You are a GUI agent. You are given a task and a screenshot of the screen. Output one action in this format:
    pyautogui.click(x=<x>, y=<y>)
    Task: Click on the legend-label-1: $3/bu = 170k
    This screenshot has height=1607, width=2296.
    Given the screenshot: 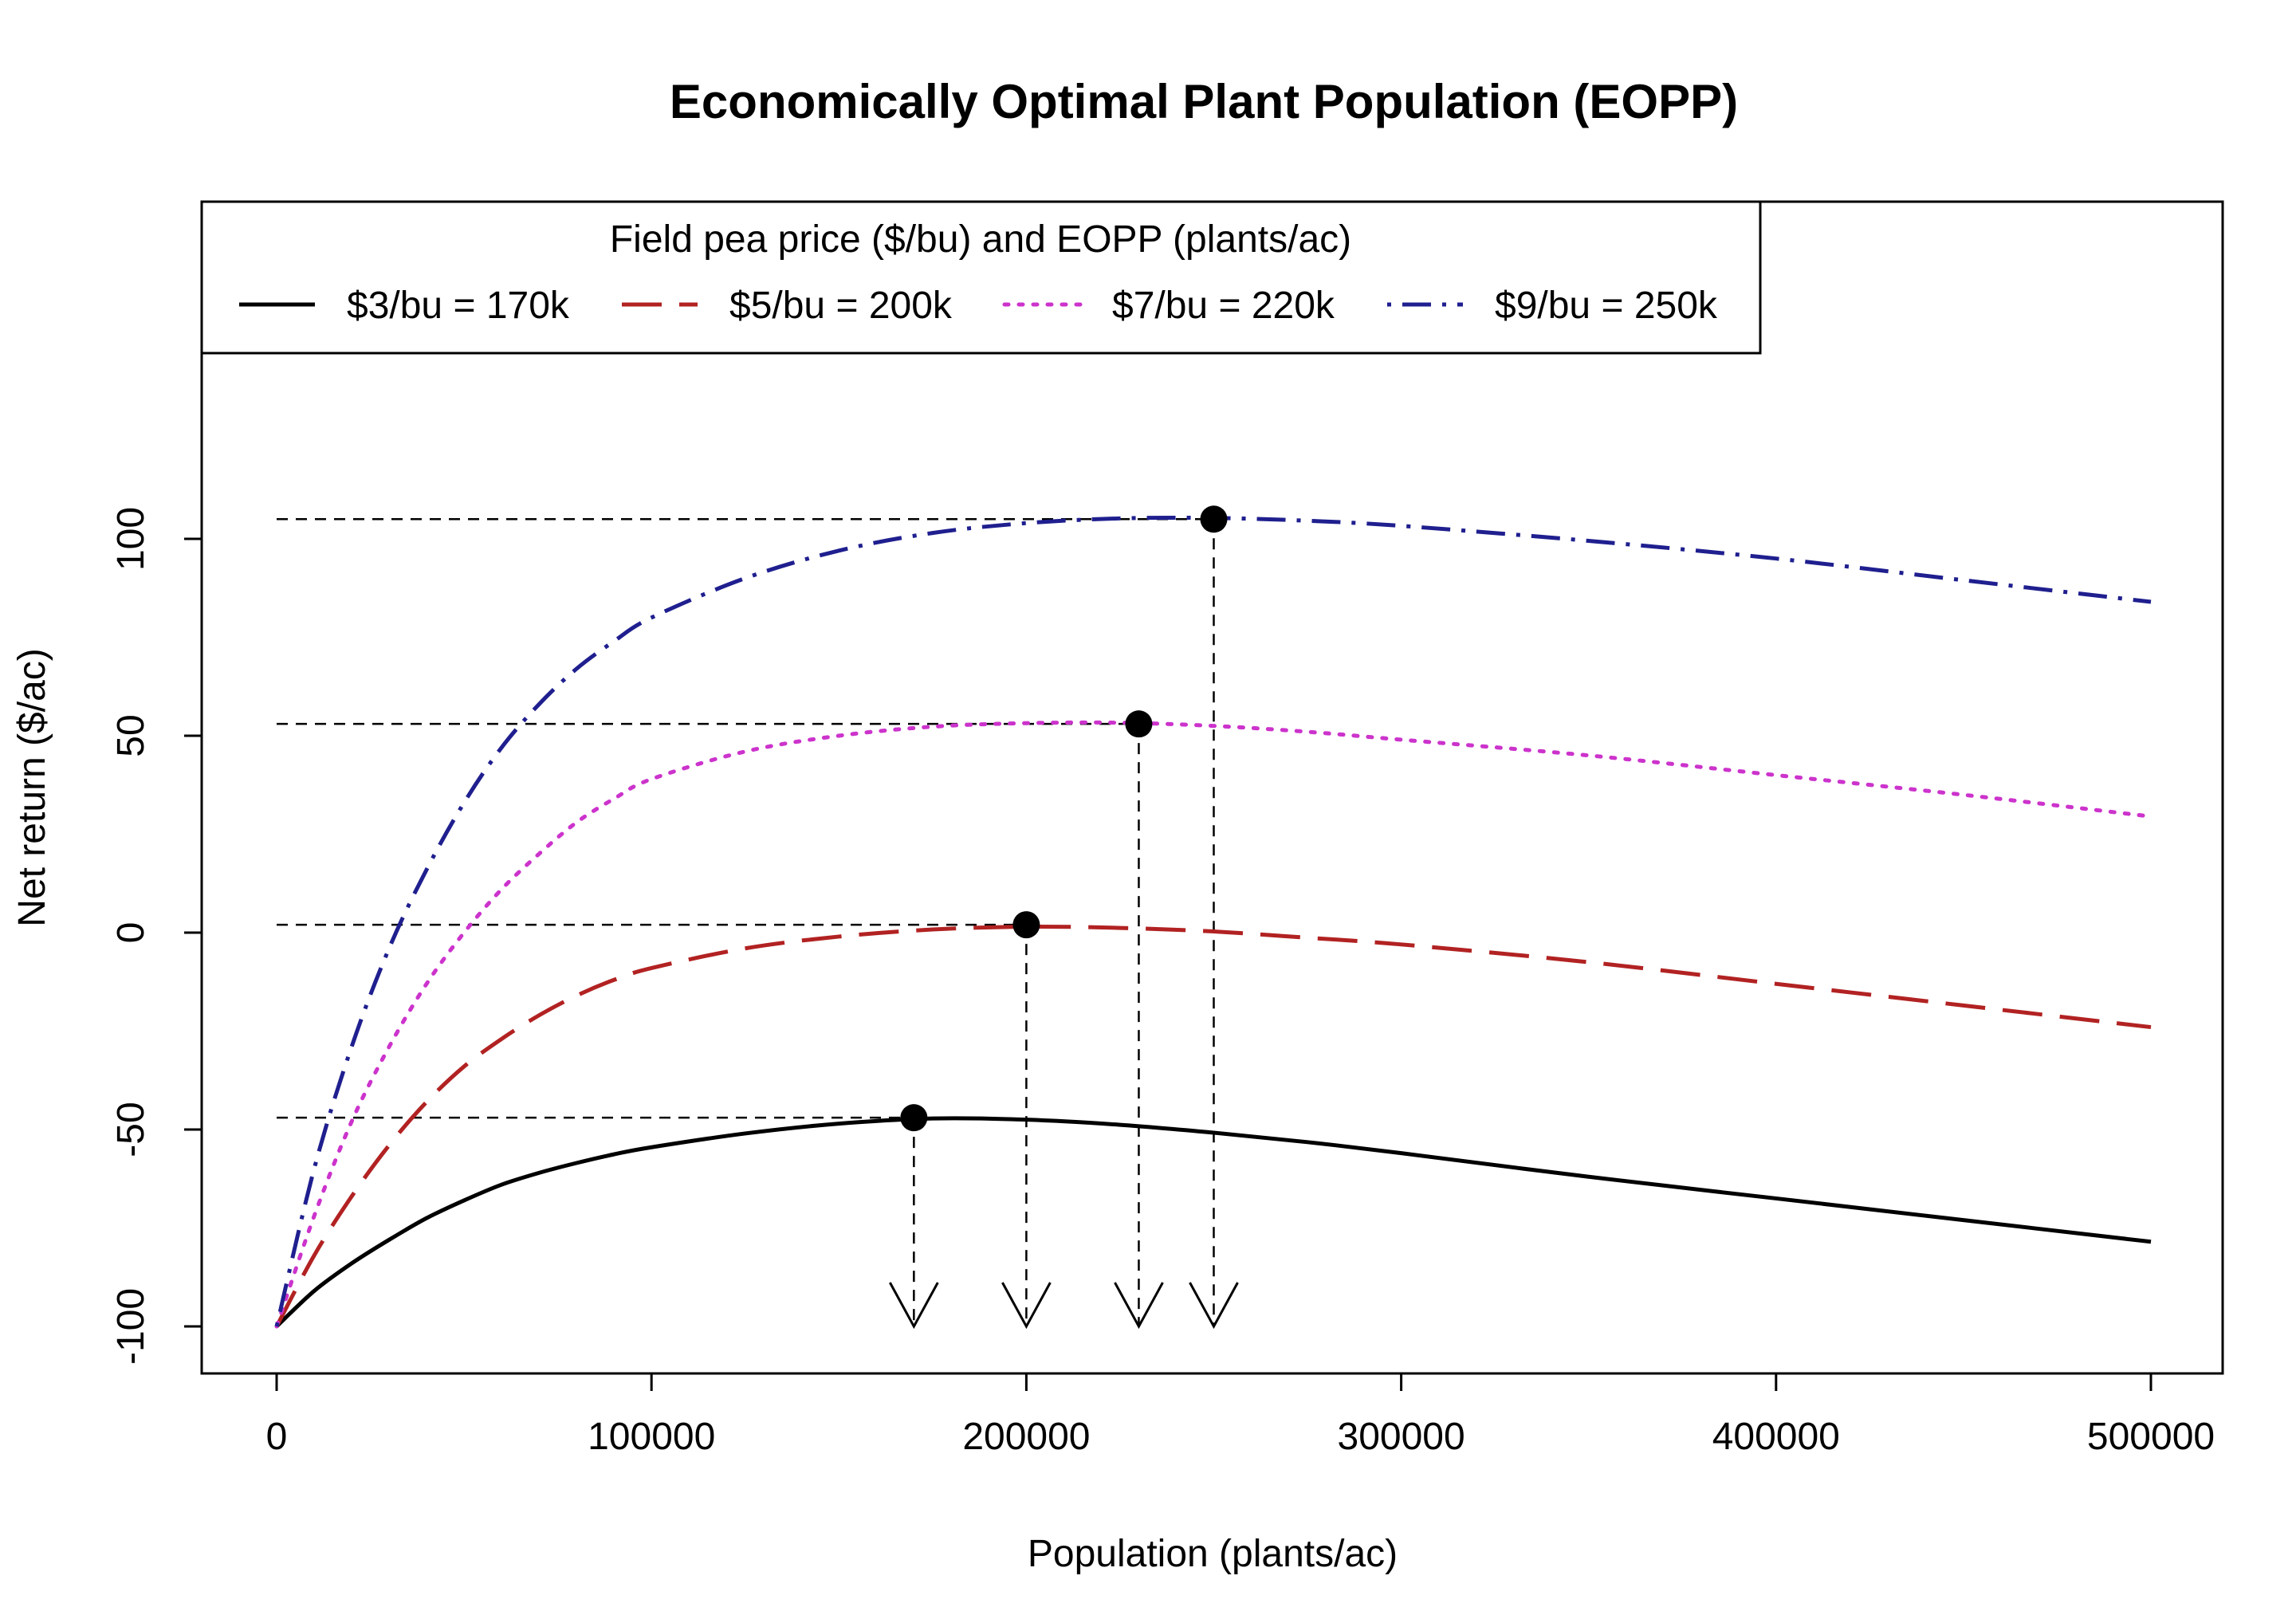 What is the action you would take?
    pyautogui.click(x=459, y=306)
    